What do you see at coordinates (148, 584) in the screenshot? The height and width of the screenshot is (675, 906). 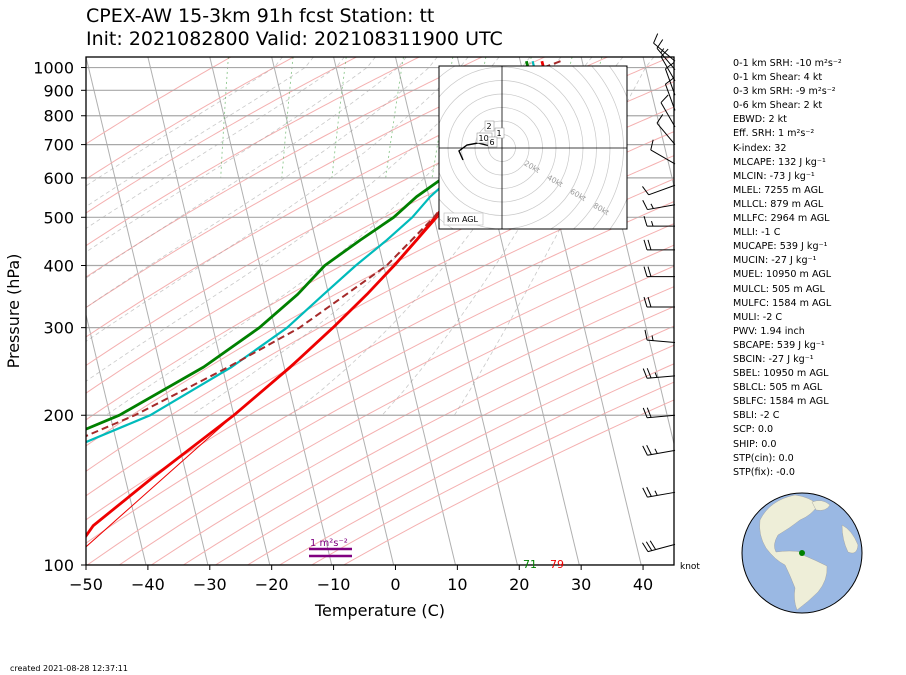 I see `x-tick-label: −40` at bounding box center [148, 584].